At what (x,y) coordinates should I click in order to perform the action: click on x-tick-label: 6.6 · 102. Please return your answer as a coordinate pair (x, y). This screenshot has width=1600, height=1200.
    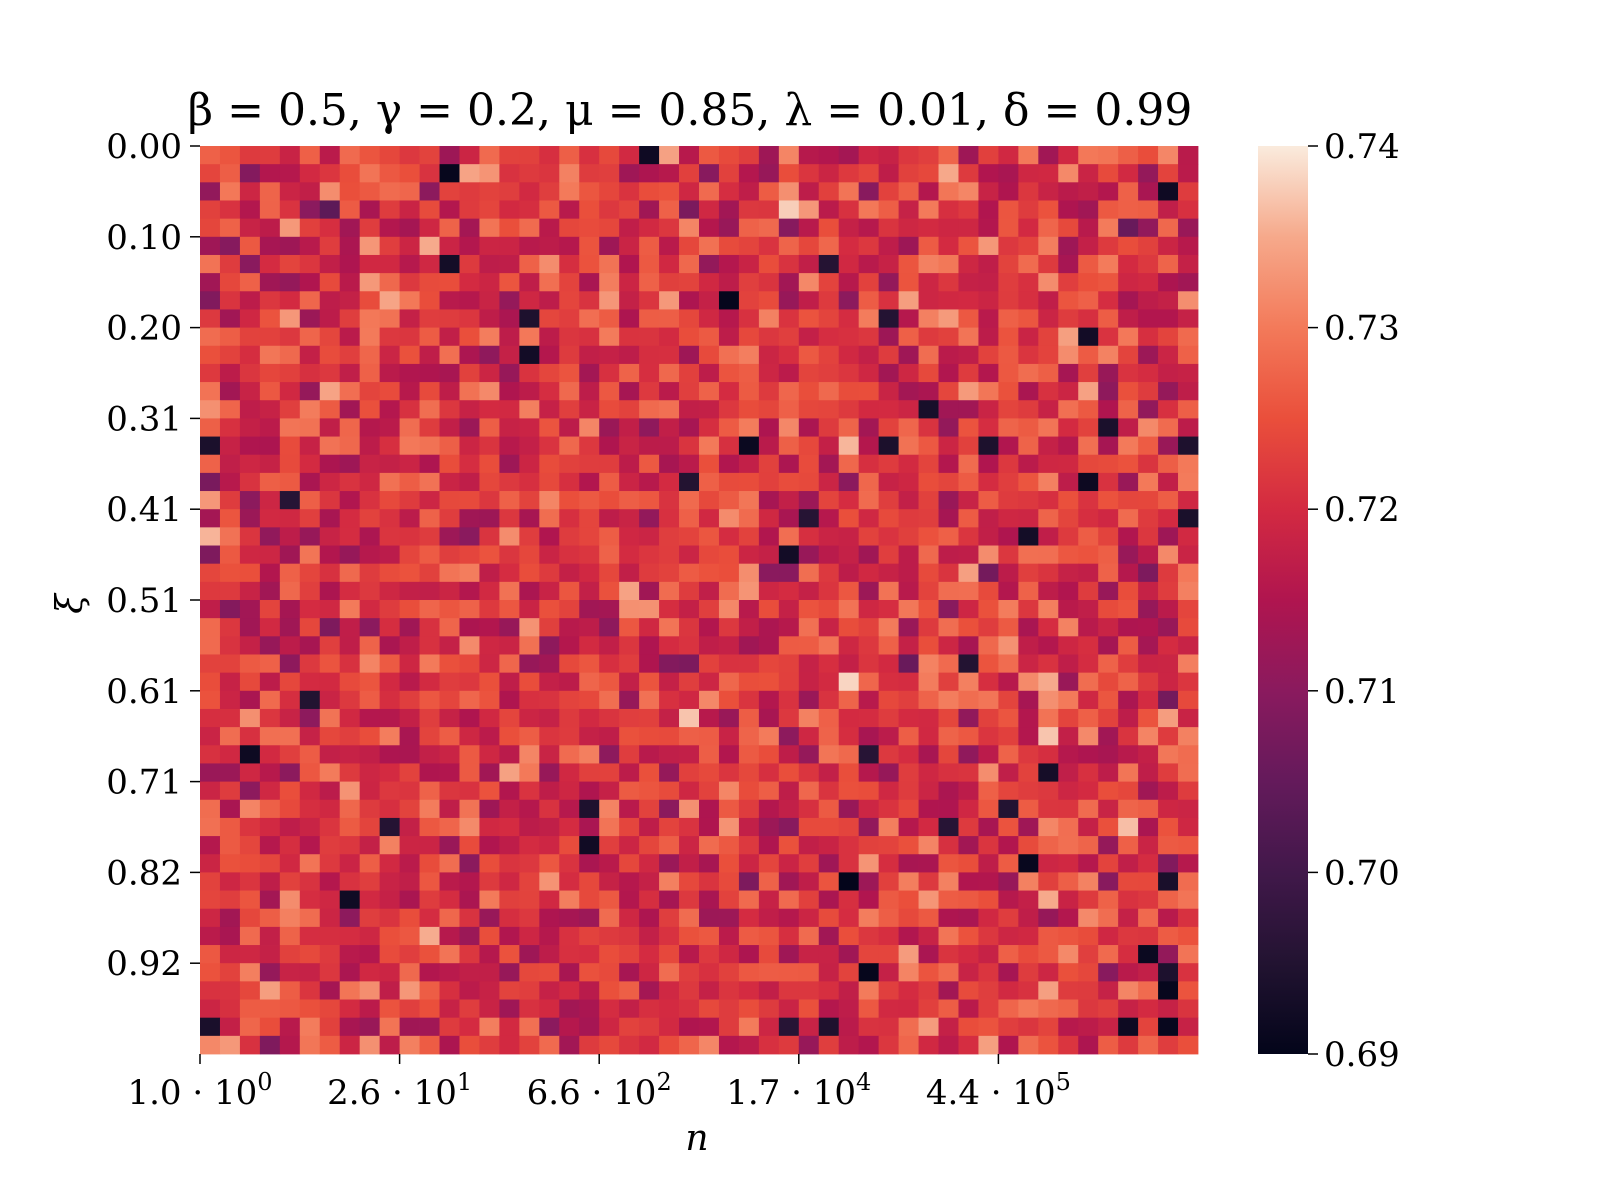
    Looking at the image, I should click on (599, 1090).